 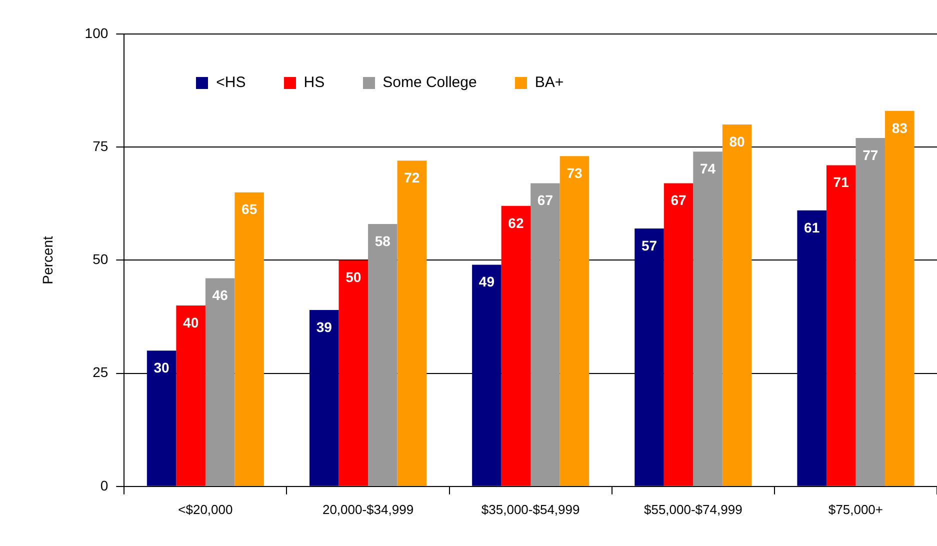 I want to click on data-label: 30, so click(x=162, y=368).